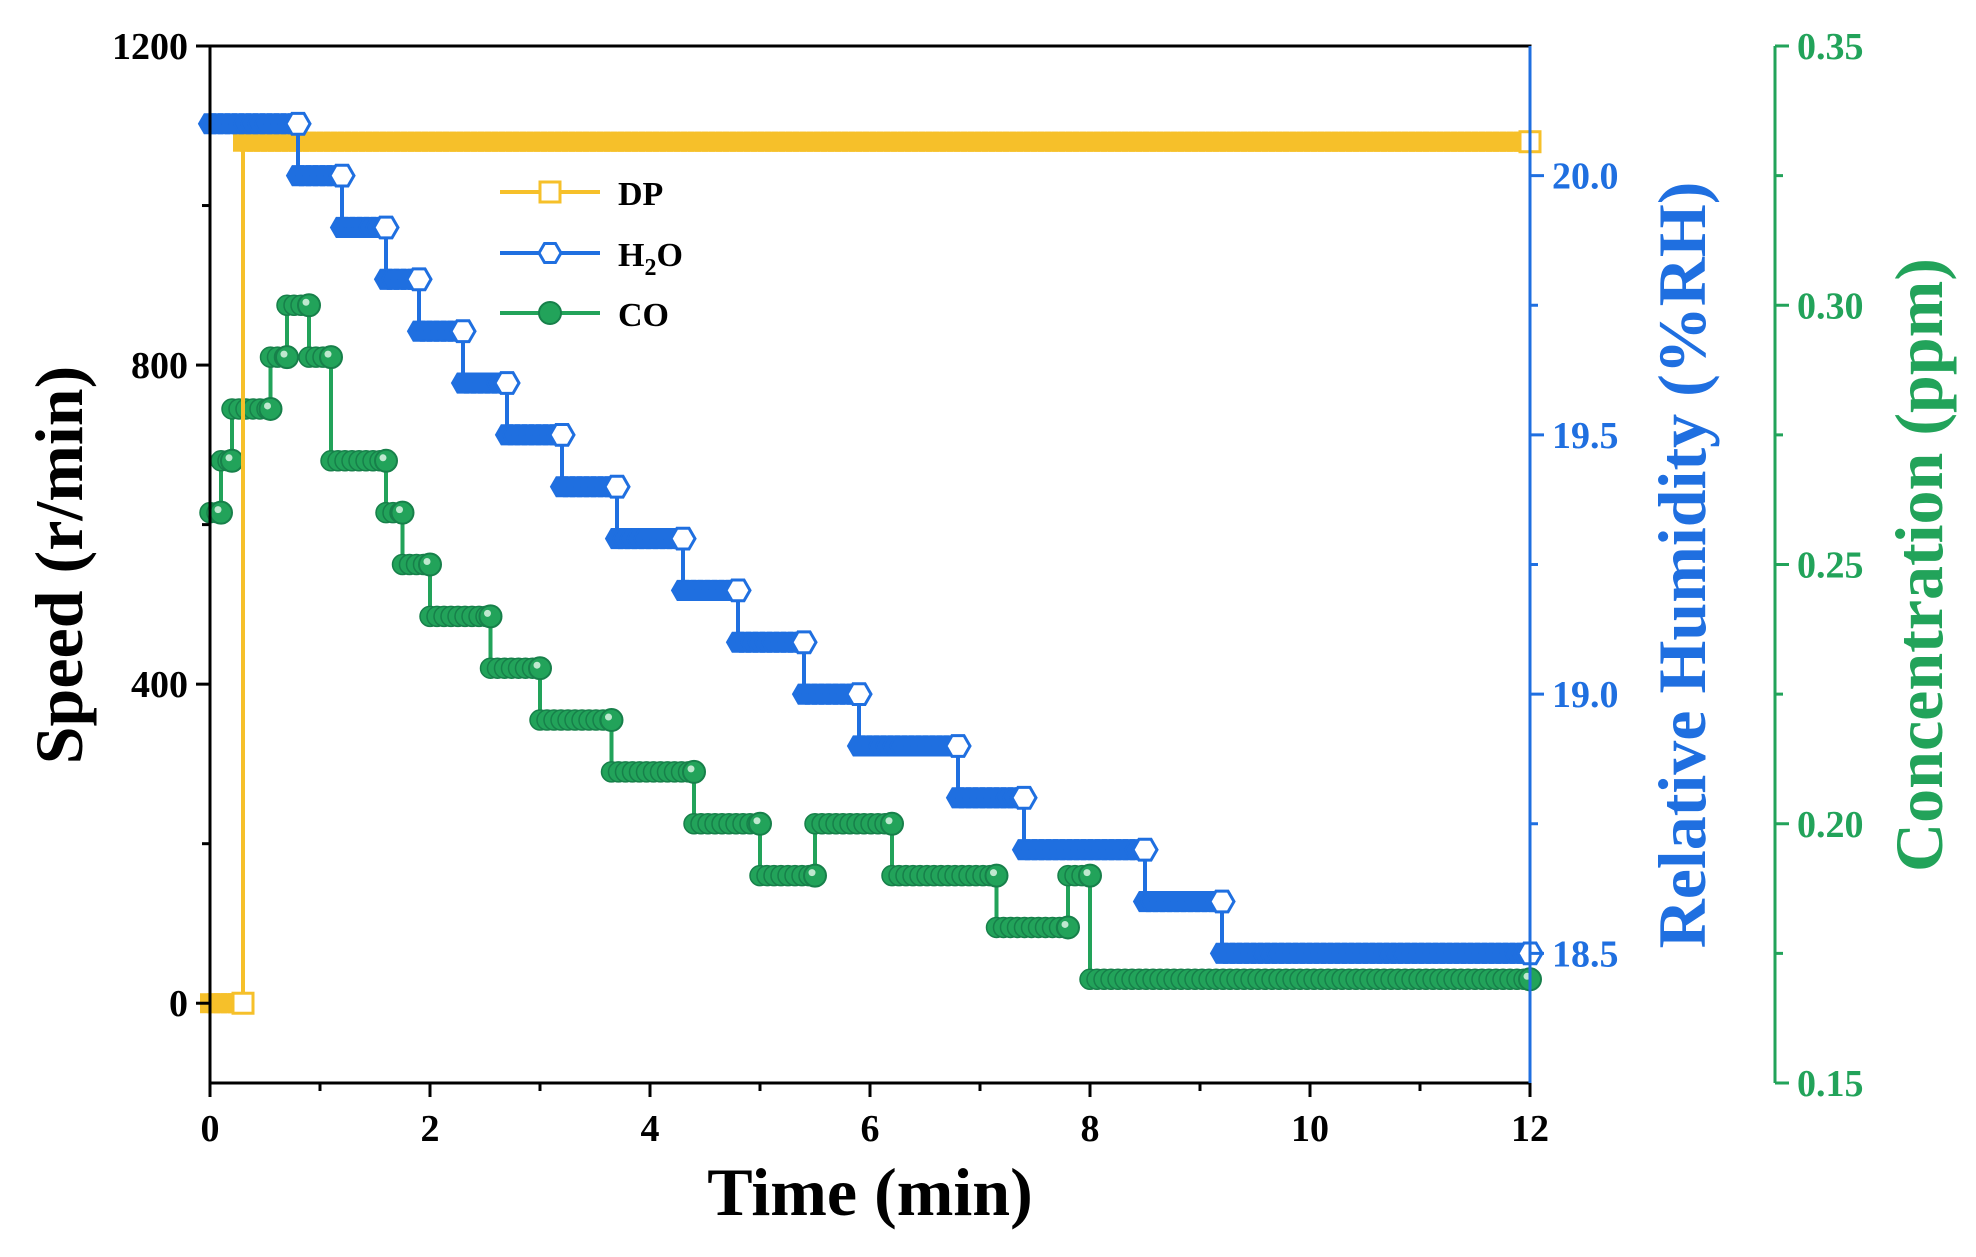  What do you see at coordinates (210, 1129) in the screenshot?
I see `x-tick-label-0: 0` at bounding box center [210, 1129].